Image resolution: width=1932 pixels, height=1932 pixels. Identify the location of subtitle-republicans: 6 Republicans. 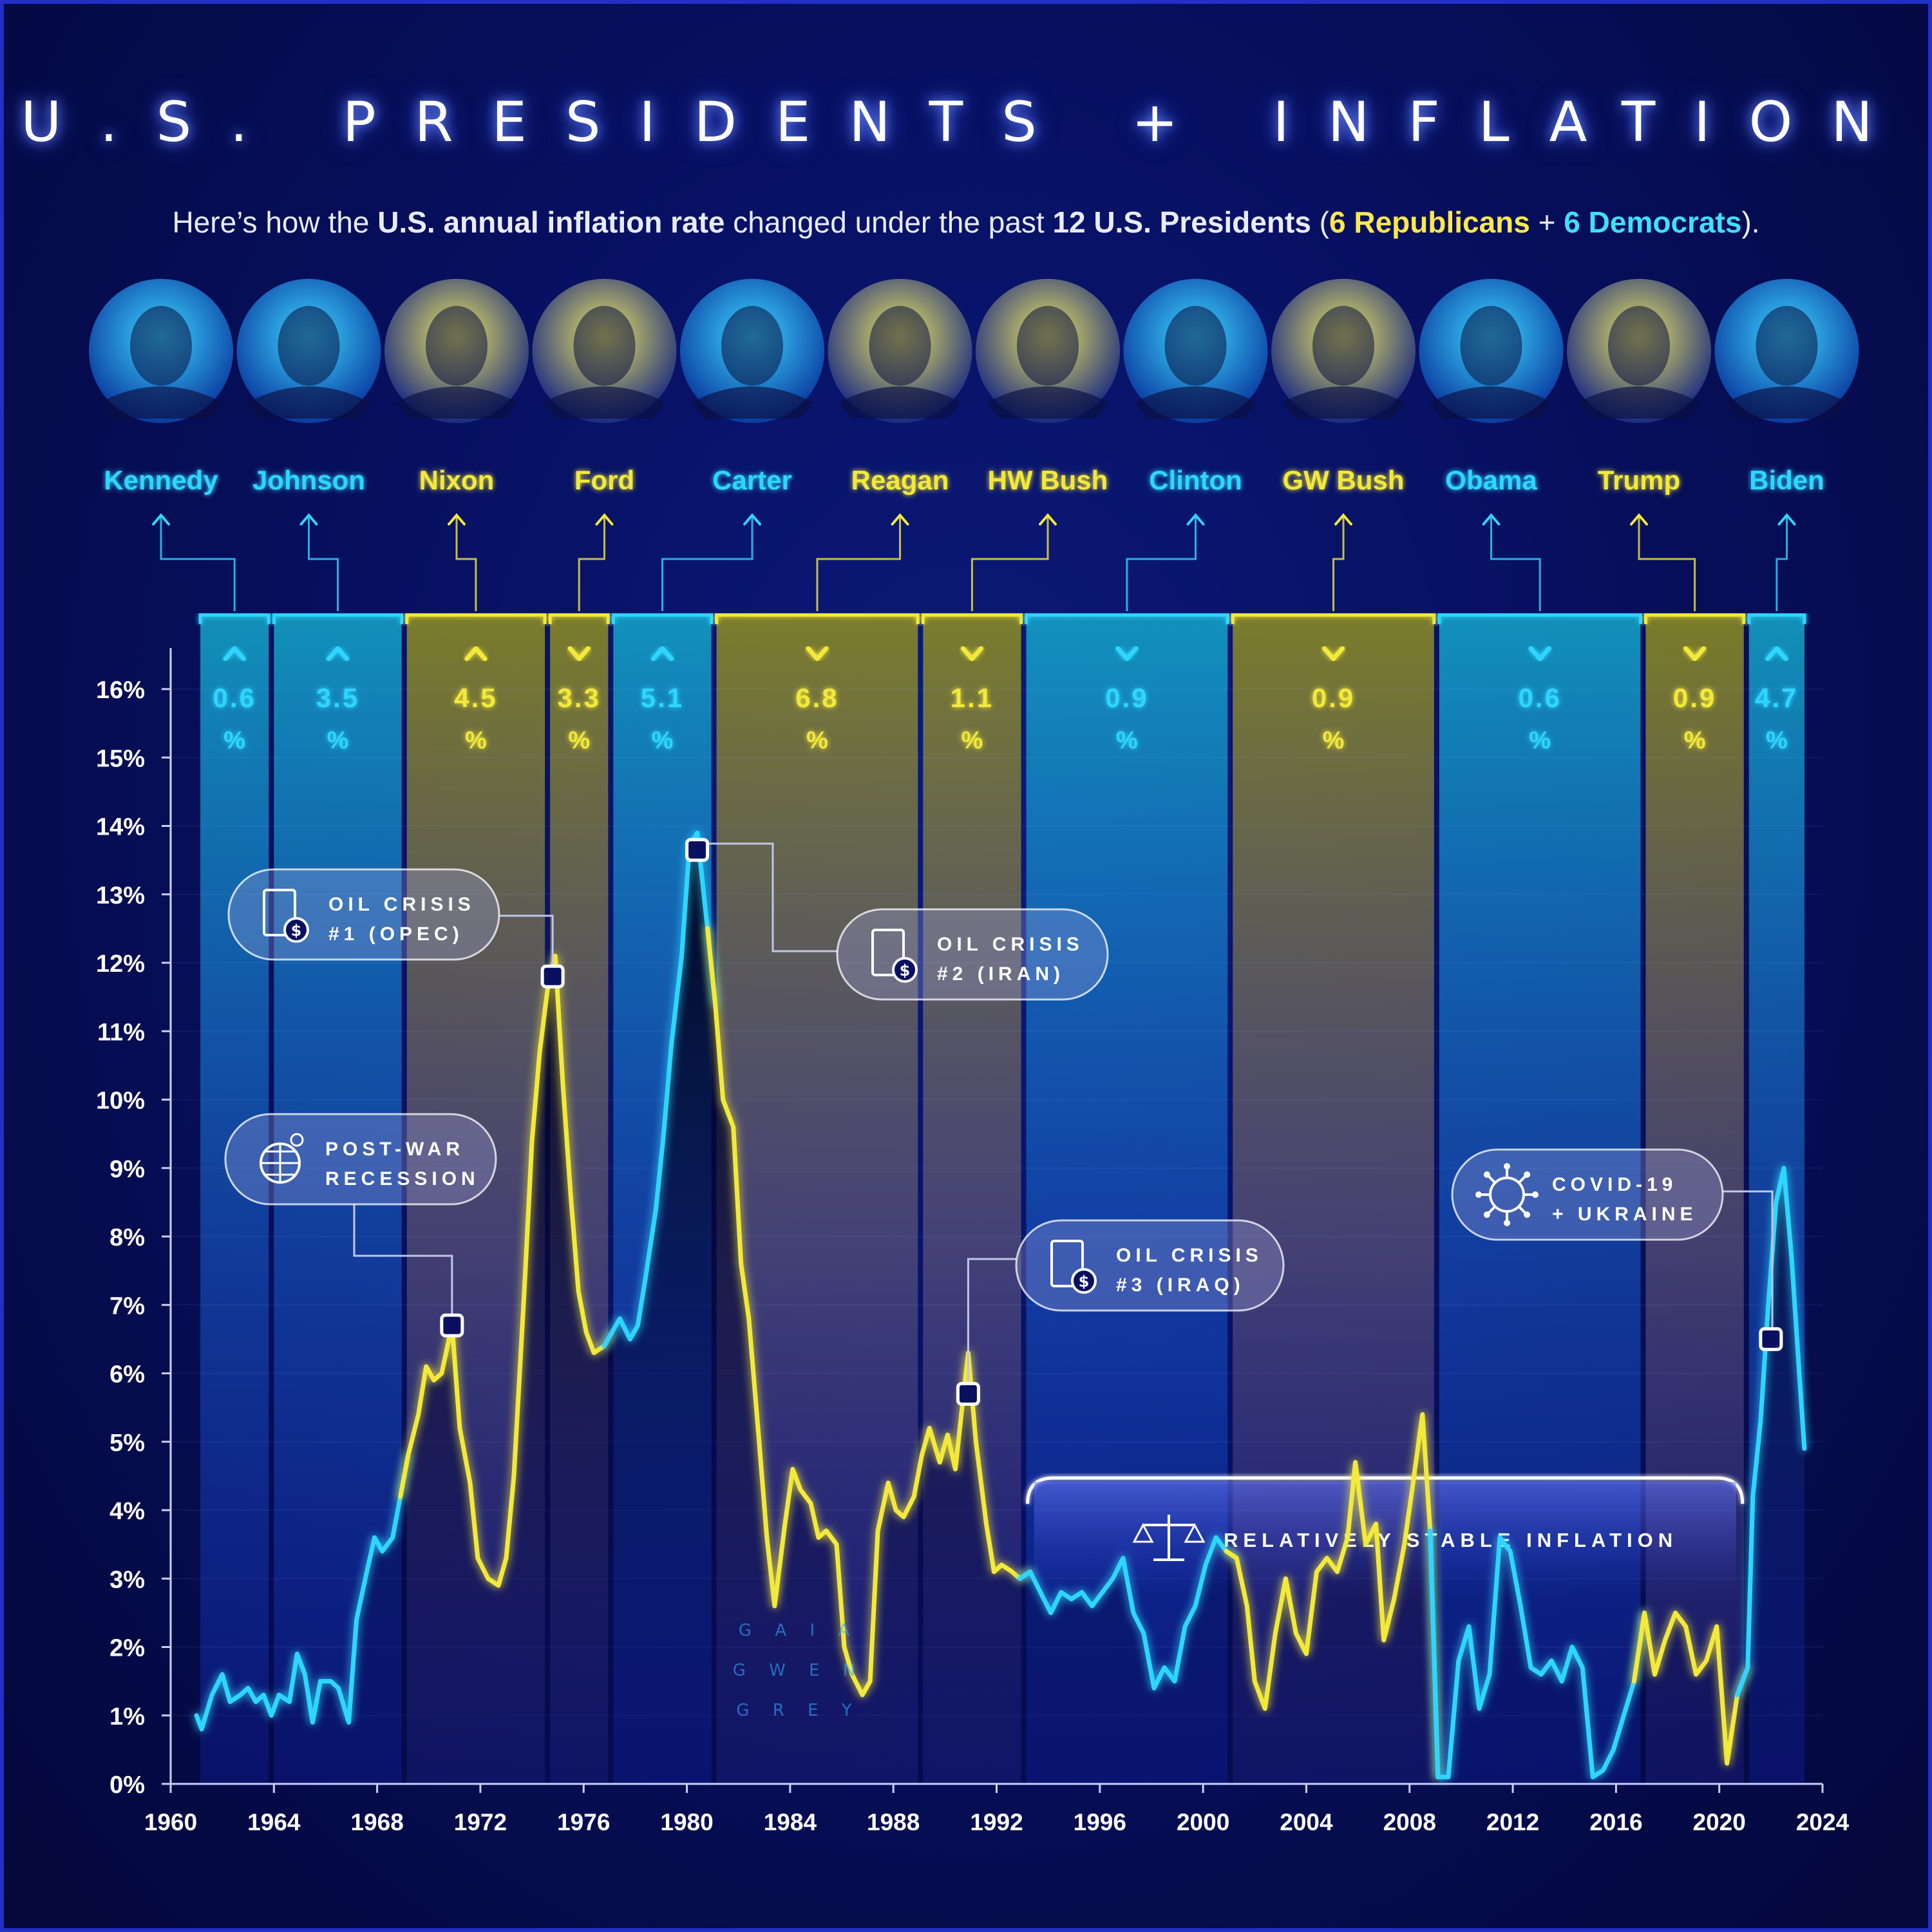
(1430, 222).